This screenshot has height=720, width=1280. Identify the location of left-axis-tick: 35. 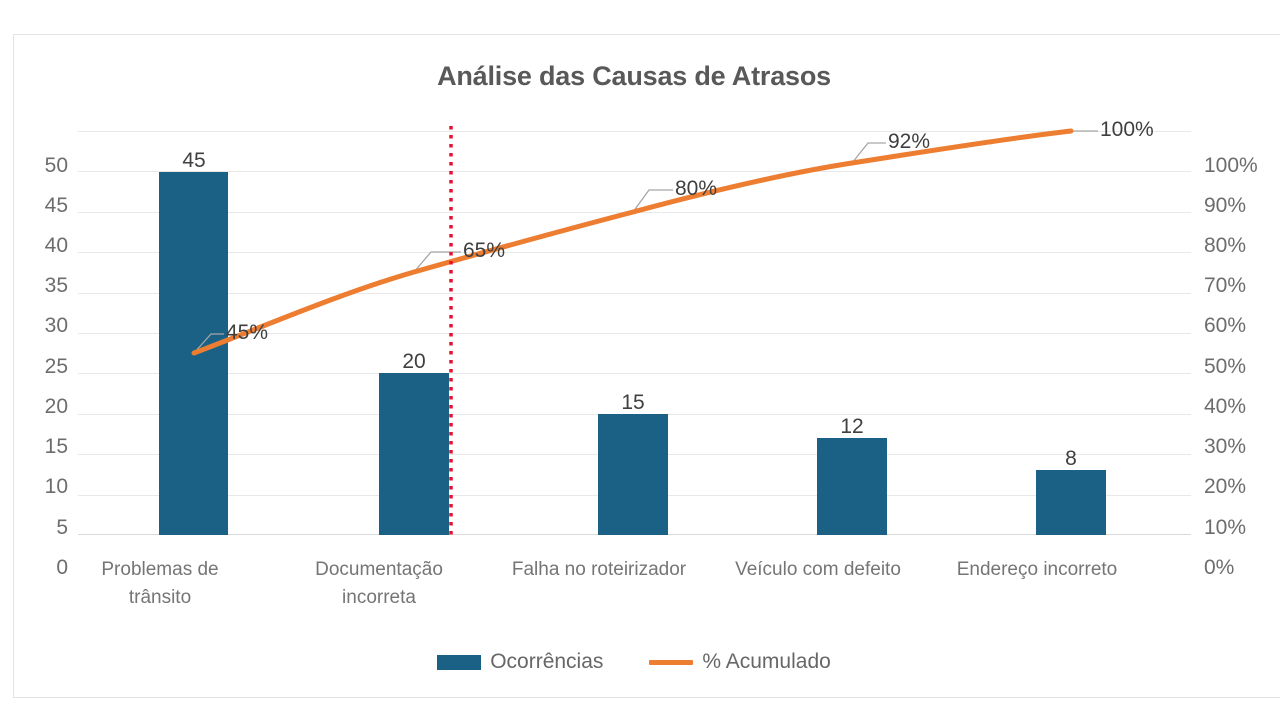
(56, 285).